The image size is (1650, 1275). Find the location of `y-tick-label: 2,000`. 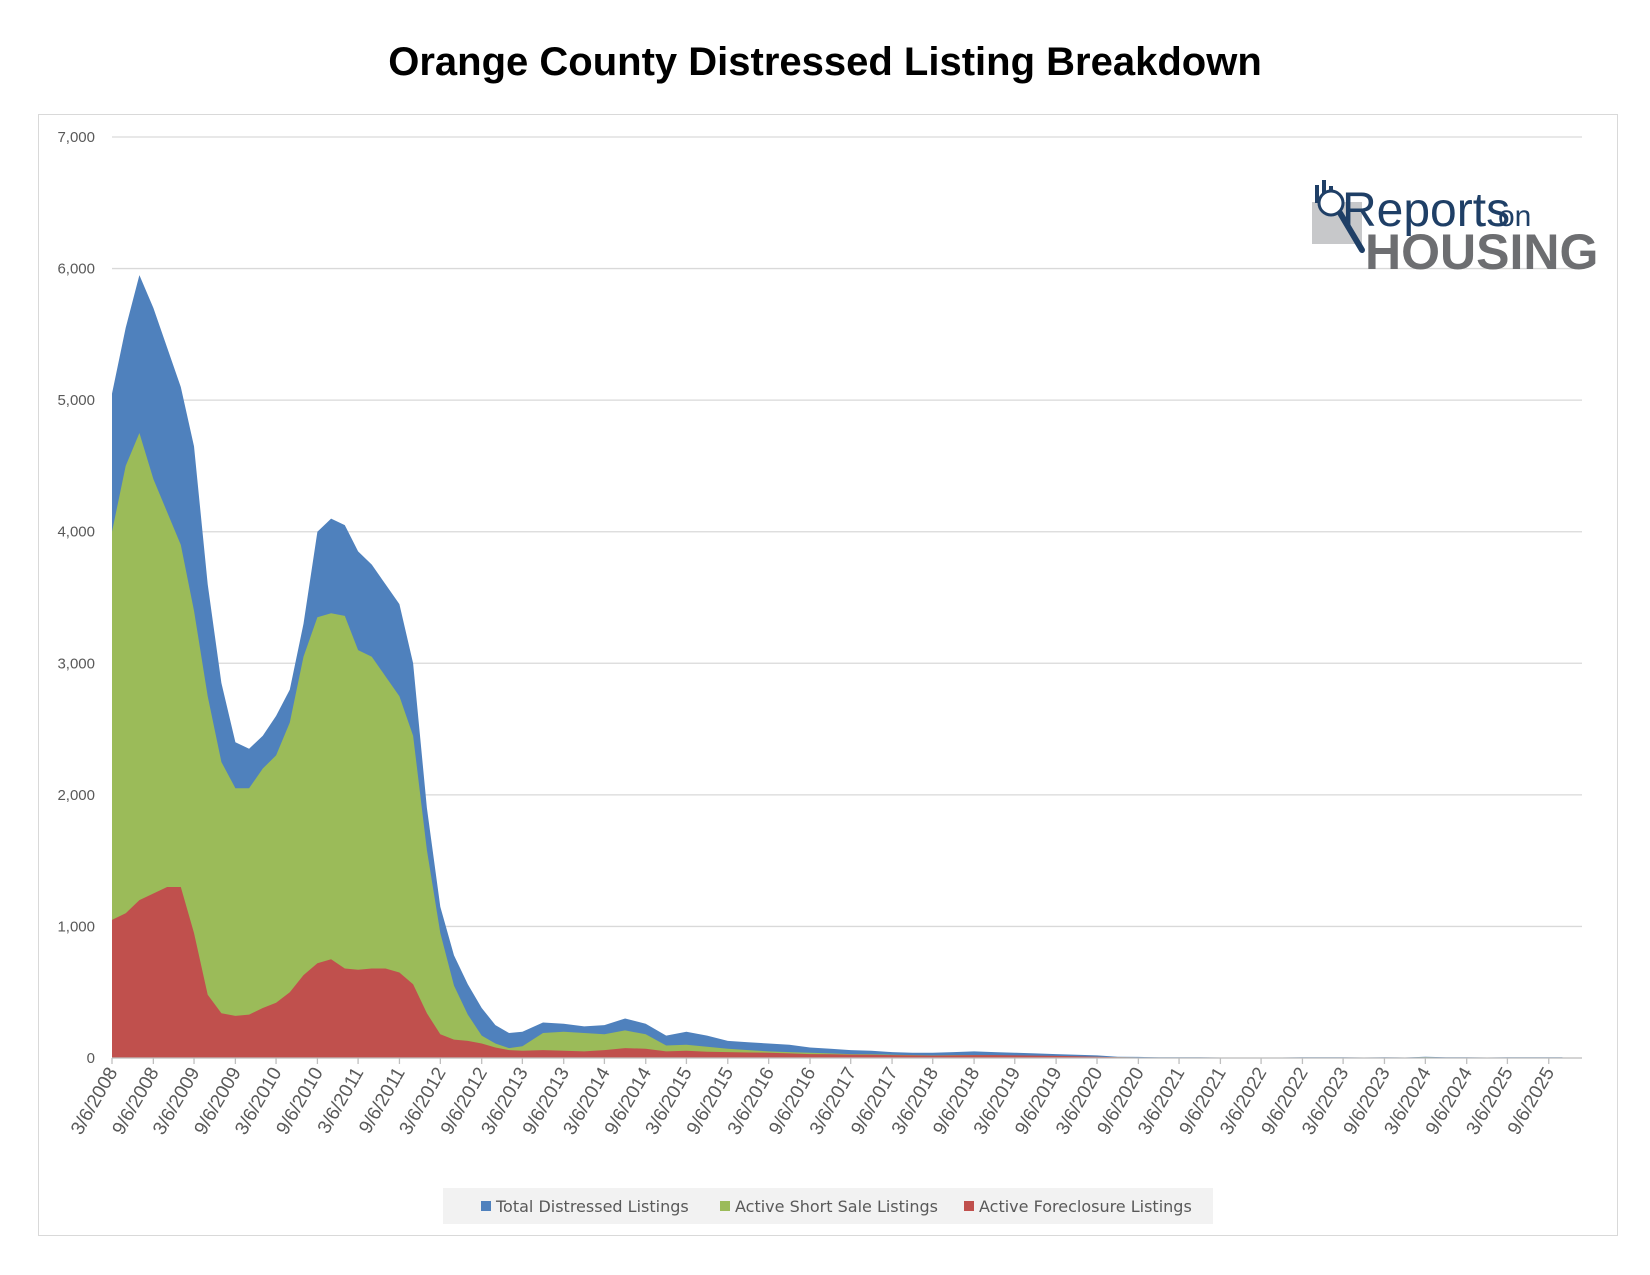

y-tick-label: 2,000 is located at coordinates (76, 795).